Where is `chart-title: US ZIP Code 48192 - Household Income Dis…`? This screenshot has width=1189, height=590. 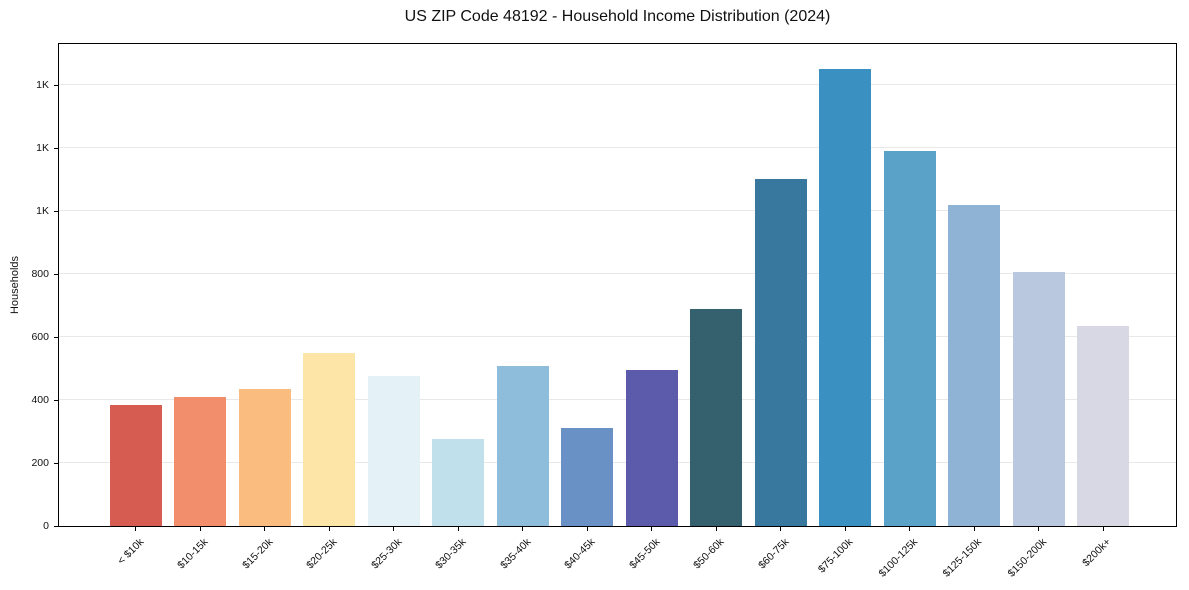 chart-title: US ZIP Code 48192 - Household Income Dis… is located at coordinates (617, 16).